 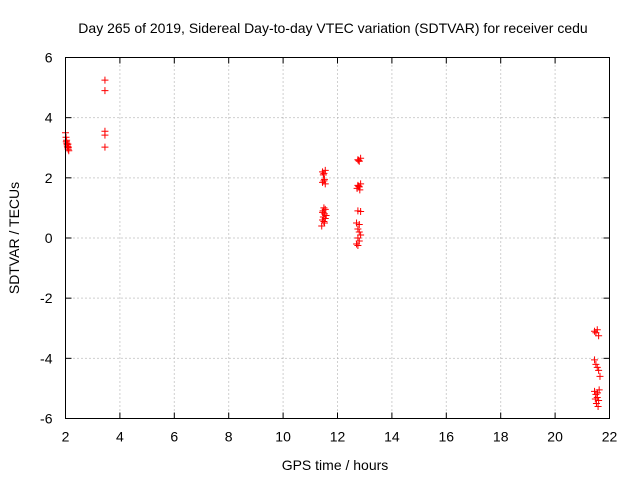 I want to click on x-tick-label: 22, so click(x=610, y=437).